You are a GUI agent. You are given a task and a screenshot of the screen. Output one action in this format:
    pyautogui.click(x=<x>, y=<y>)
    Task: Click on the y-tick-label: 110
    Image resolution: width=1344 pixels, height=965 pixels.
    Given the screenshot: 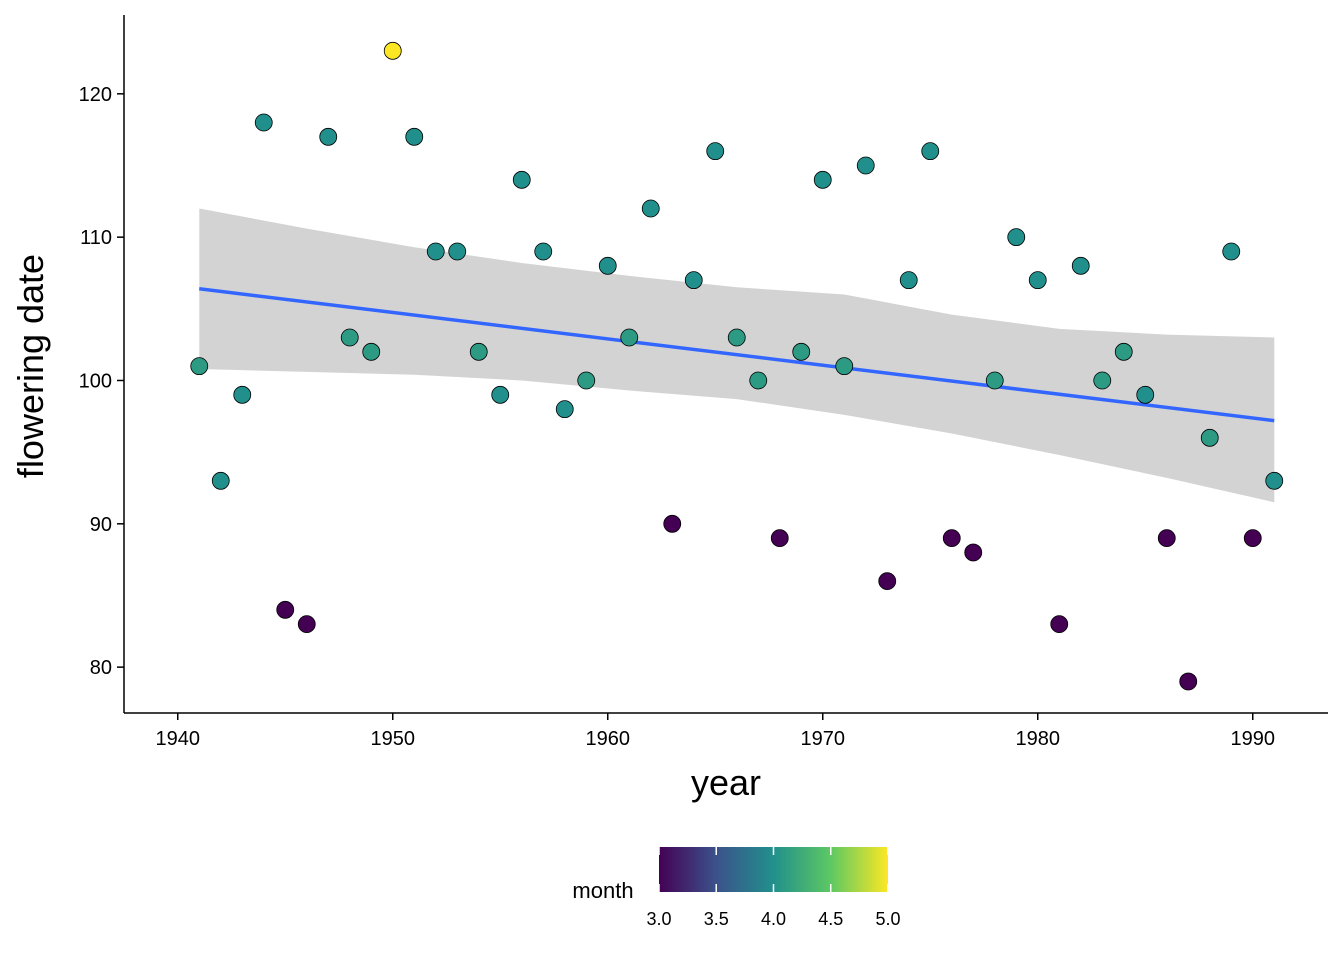 What is the action you would take?
    pyautogui.click(x=96, y=238)
    